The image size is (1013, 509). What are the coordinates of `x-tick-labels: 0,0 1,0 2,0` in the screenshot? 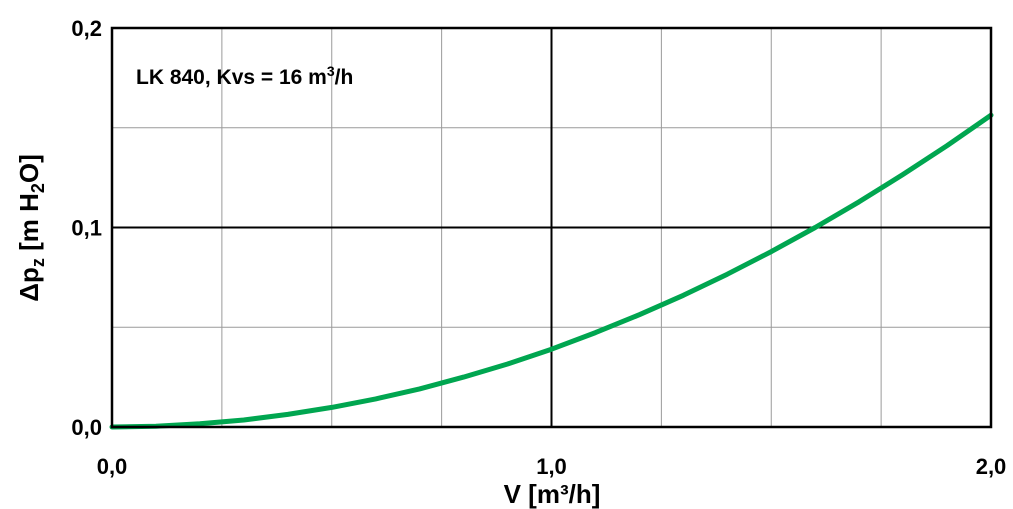 It's located at (552, 466).